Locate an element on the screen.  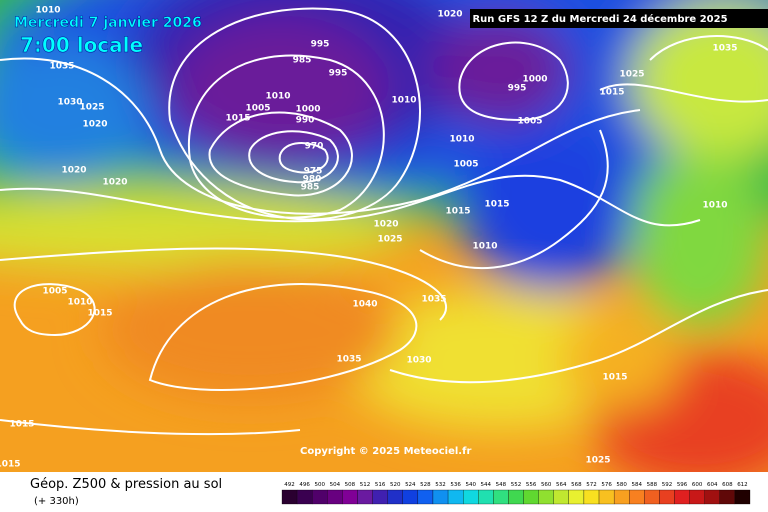
lead-time: (+ 330h) is located at coordinates (56, 501).